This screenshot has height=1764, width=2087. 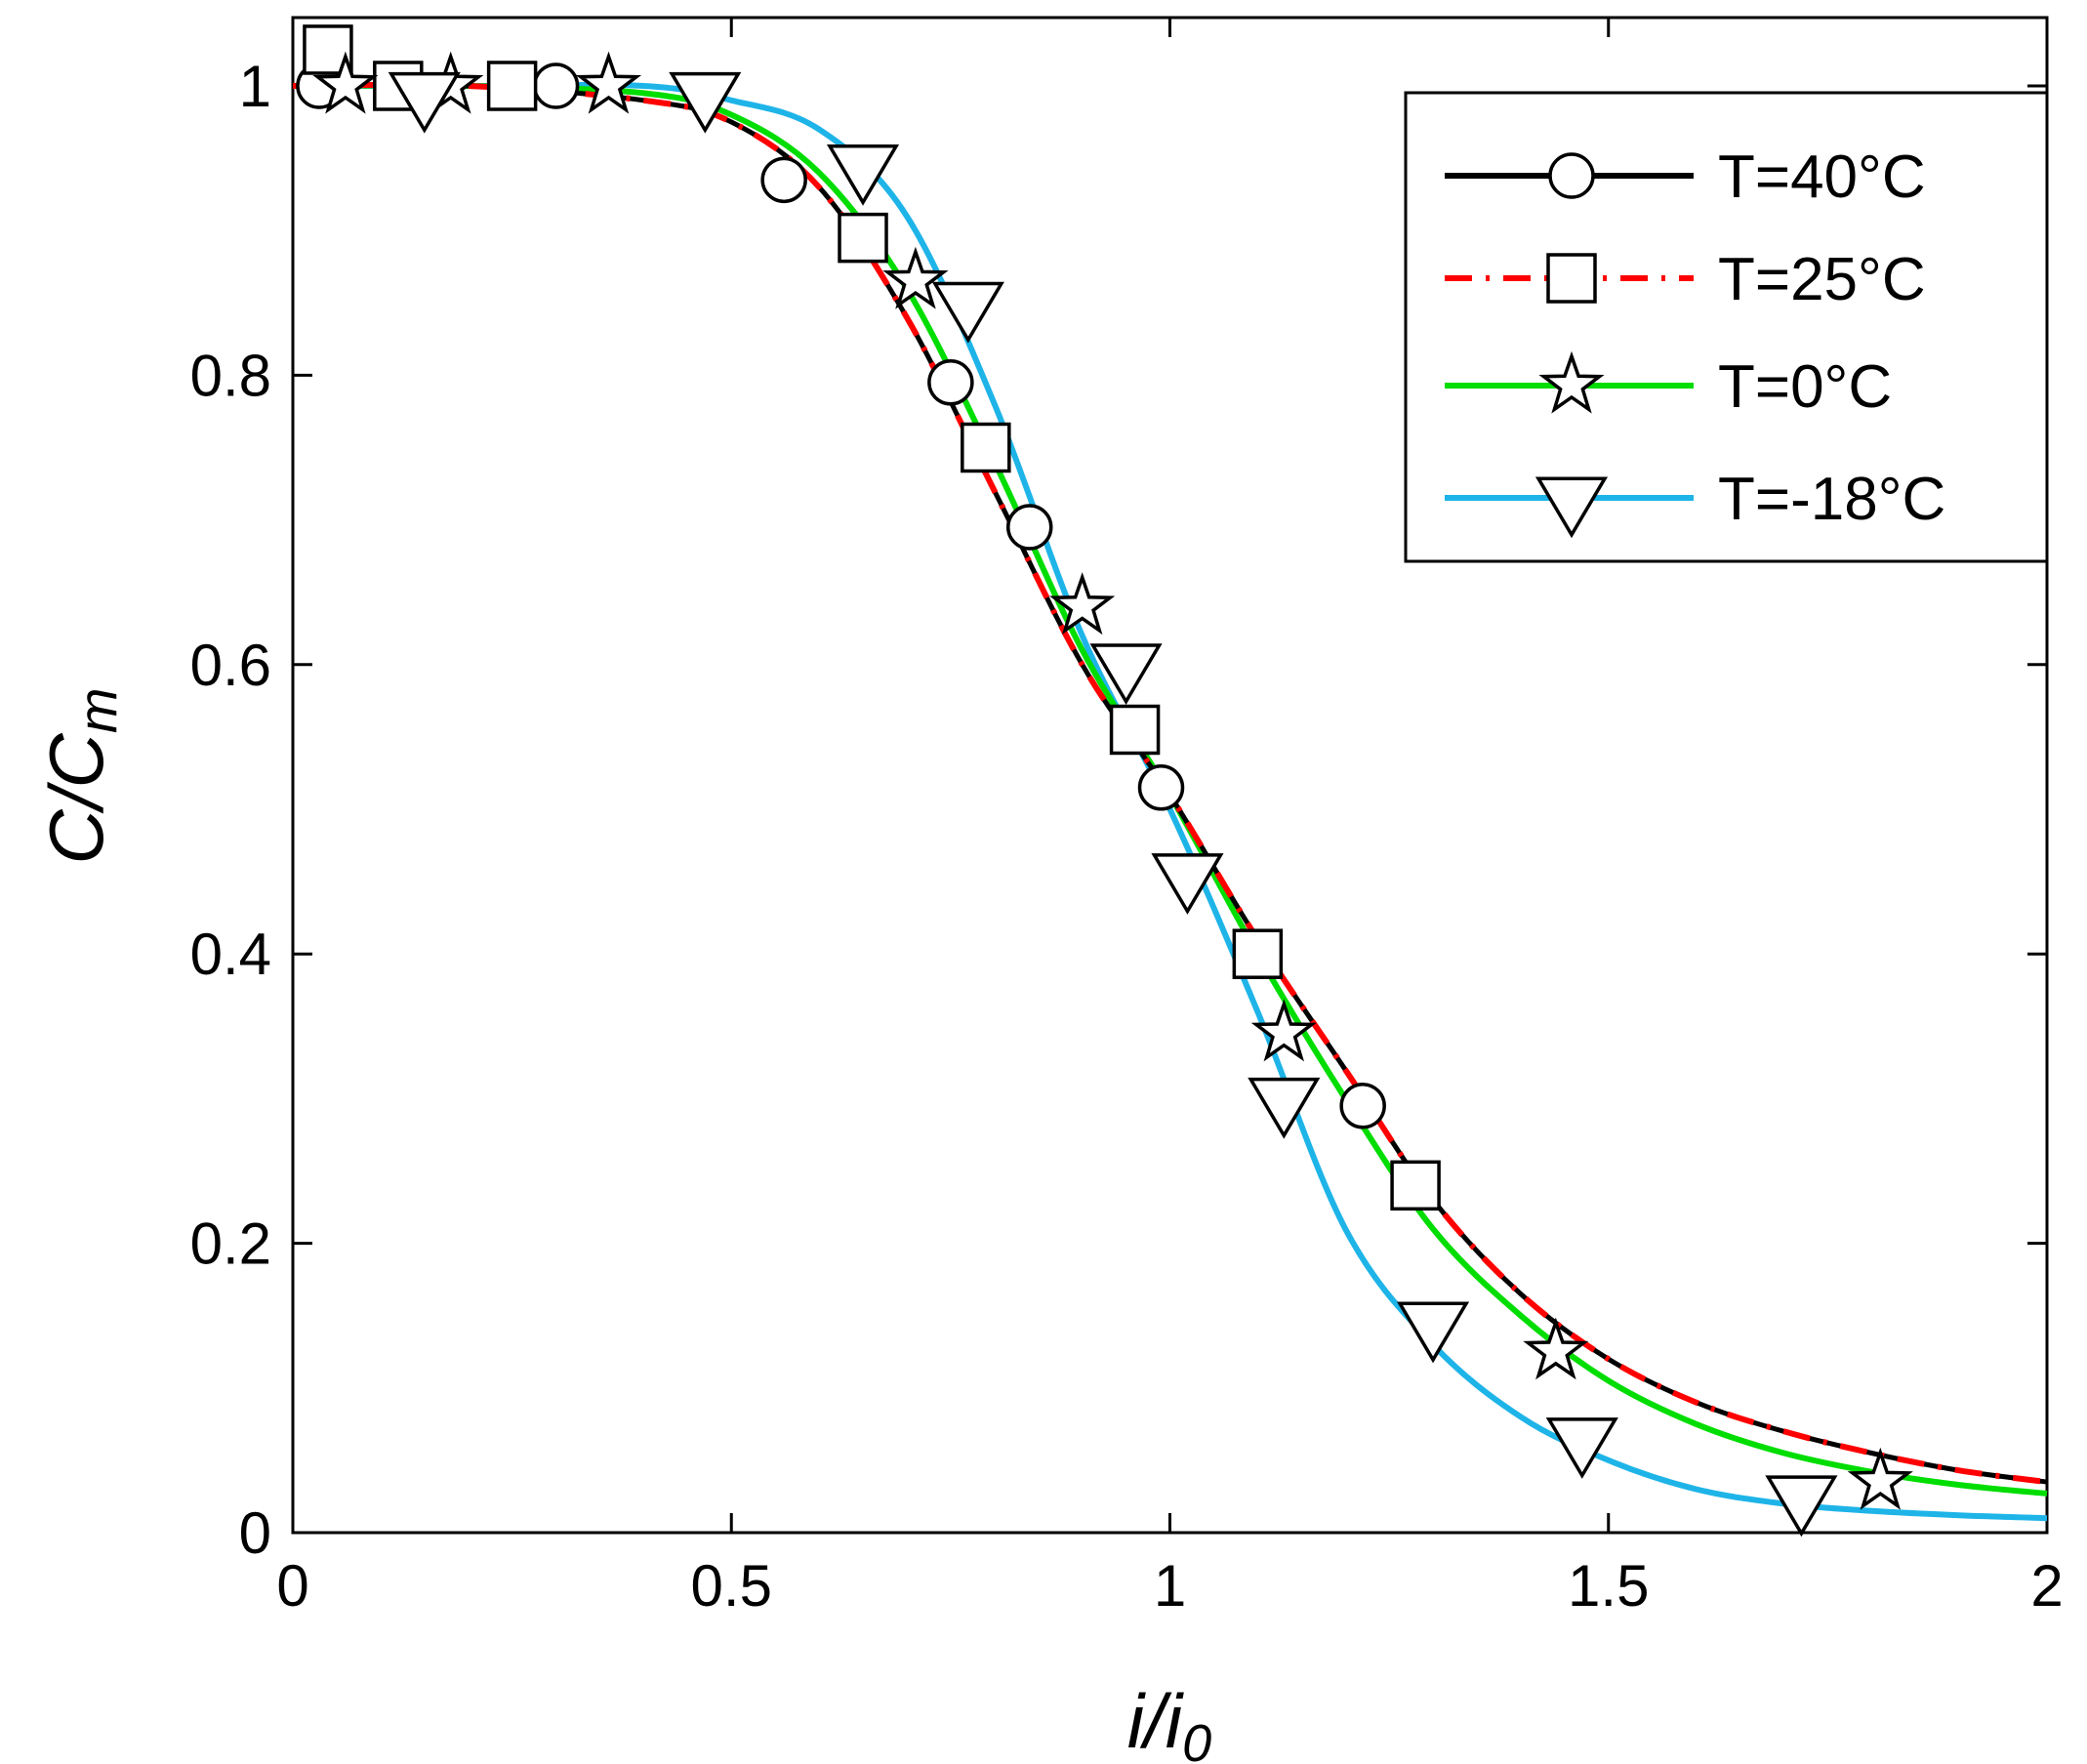 What do you see at coordinates (1822, 279) in the screenshot?
I see `legend-label: T=25°C` at bounding box center [1822, 279].